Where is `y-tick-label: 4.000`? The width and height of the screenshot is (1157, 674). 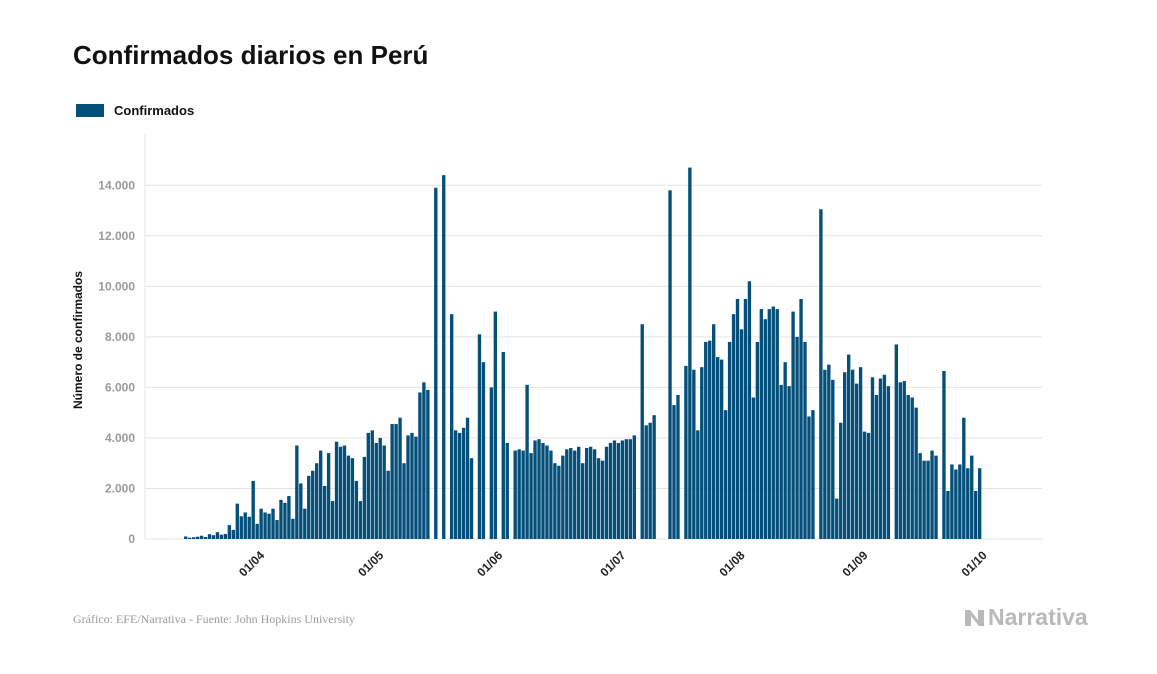 y-tick-label: 4.000 is located at coordinates (120, 438).